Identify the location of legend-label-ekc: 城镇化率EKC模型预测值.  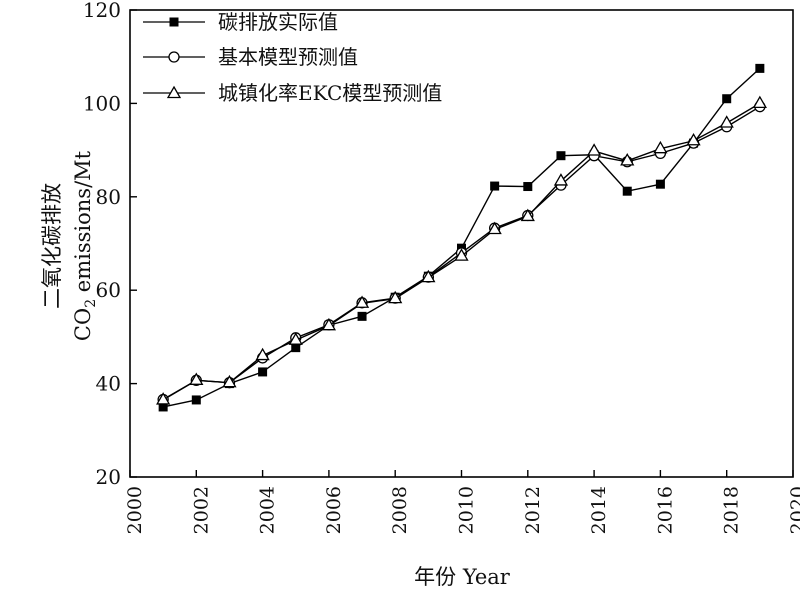
(330, 93).